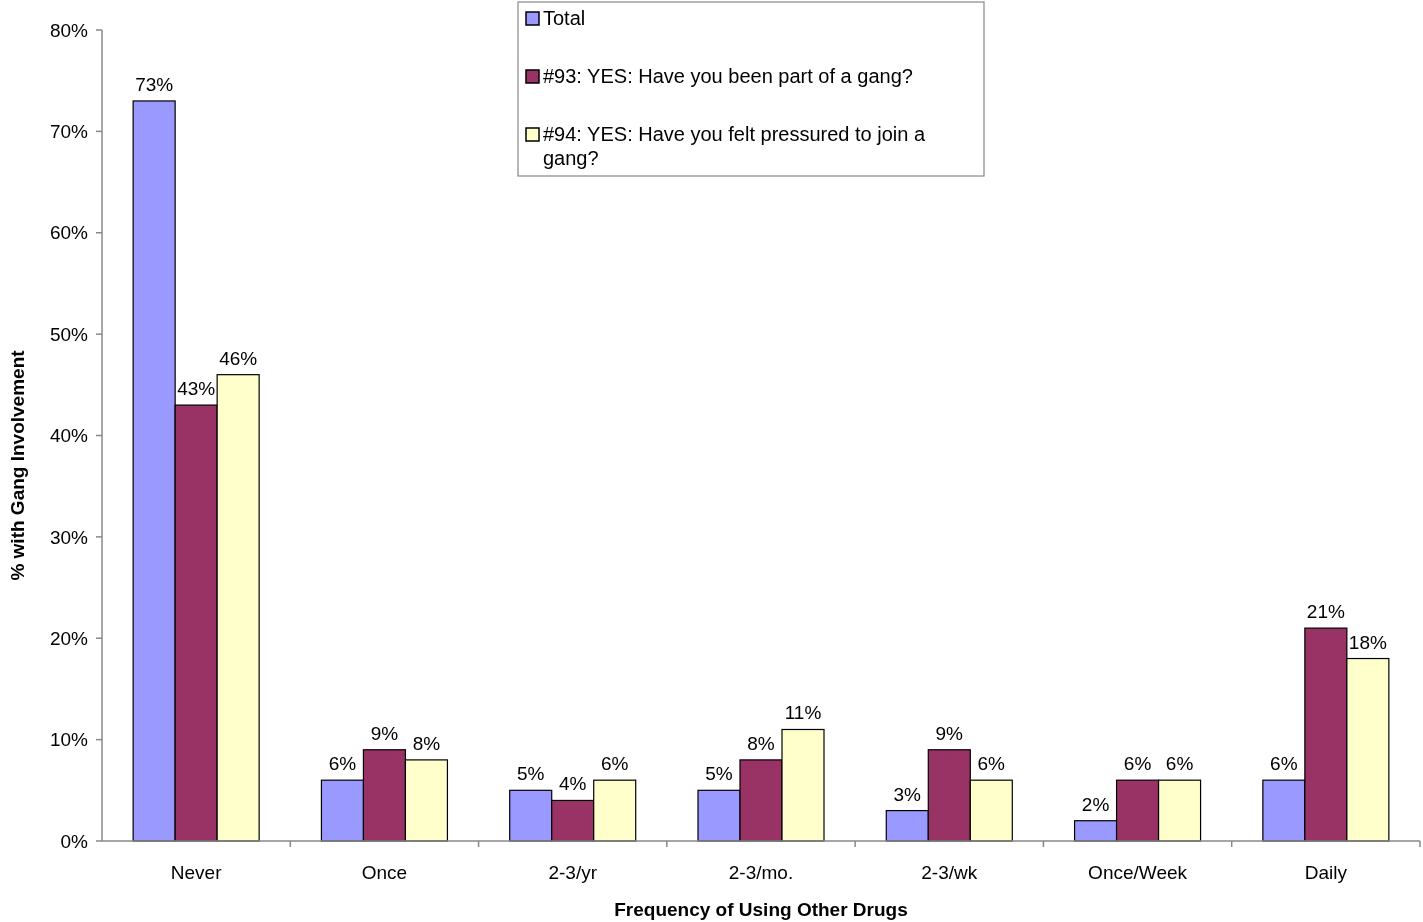  Describe the element at coordinates (69, 436) in the screenshot. I see `y-tick-label: 40%` at that location.